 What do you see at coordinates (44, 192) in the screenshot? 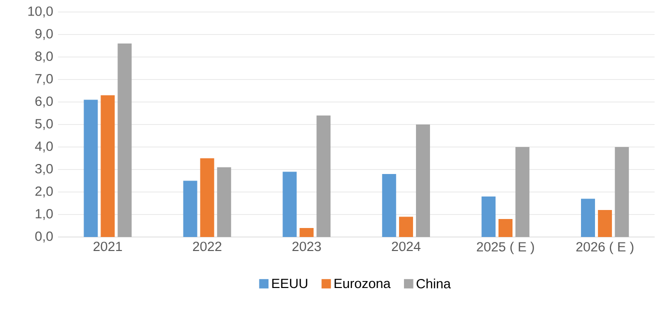
I see `y-tick-label: 2,0` at bounding box center [44, 192].